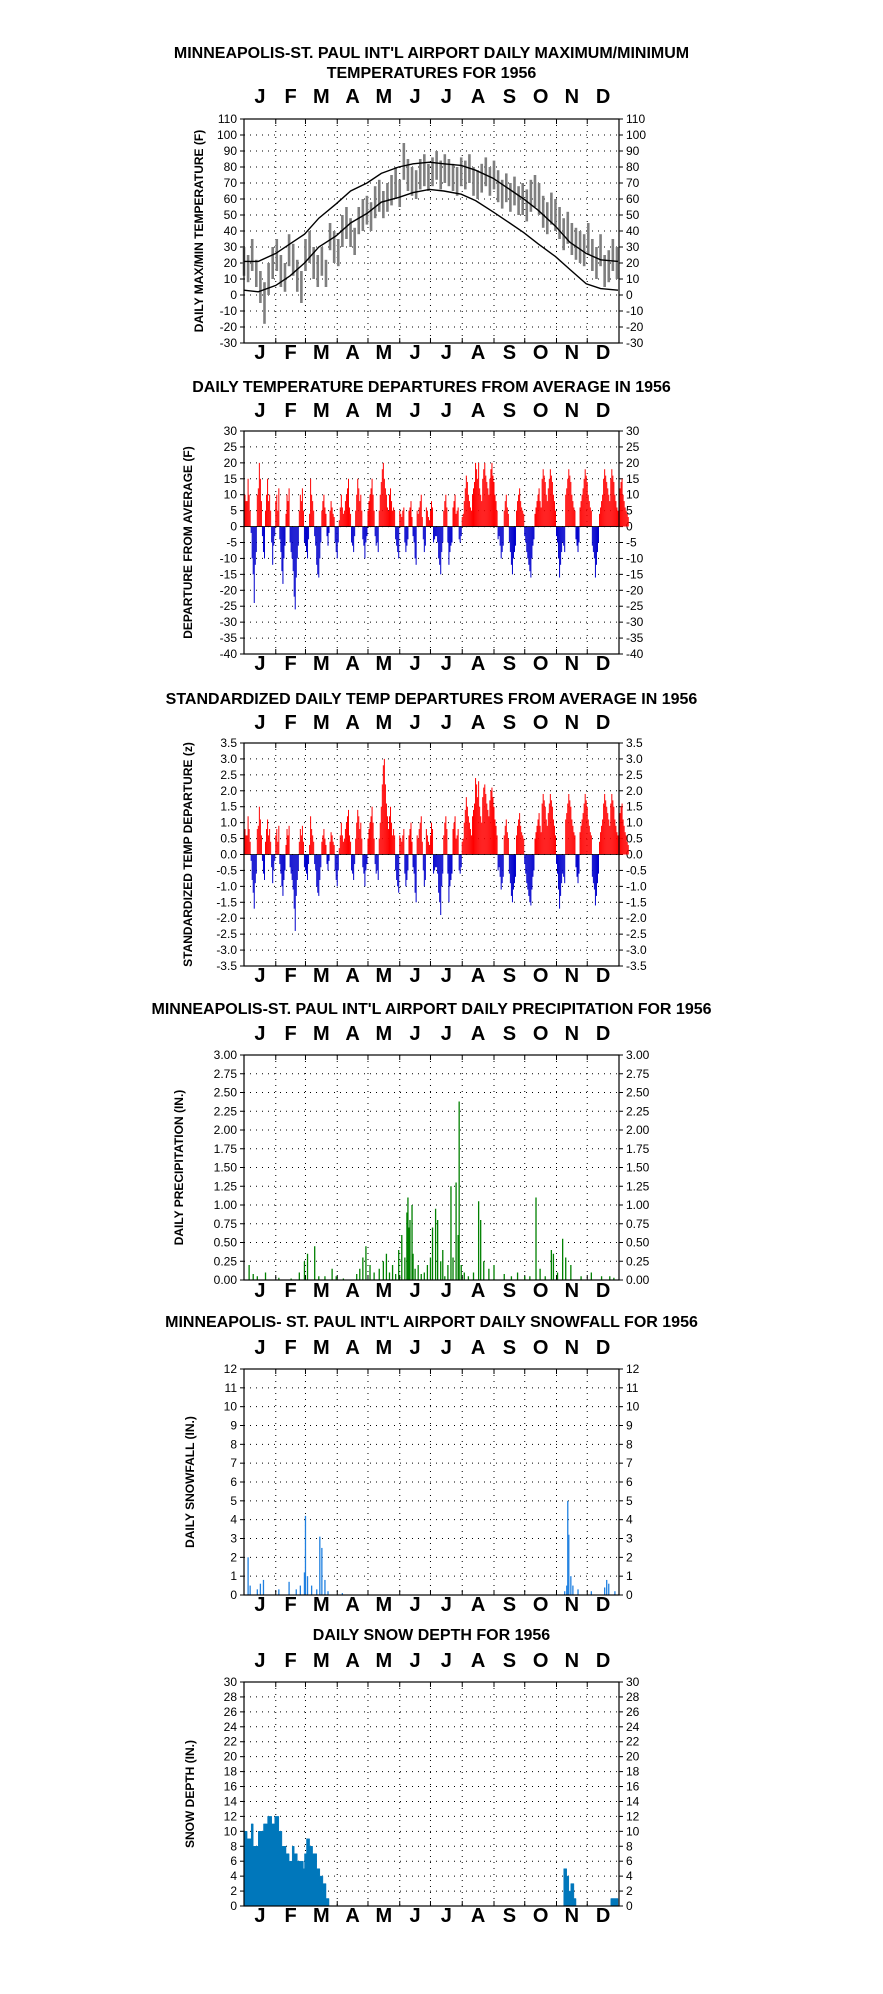  I want to click on y-axis-label: SNOW DEPTH (IN.), so click(190, 1794).